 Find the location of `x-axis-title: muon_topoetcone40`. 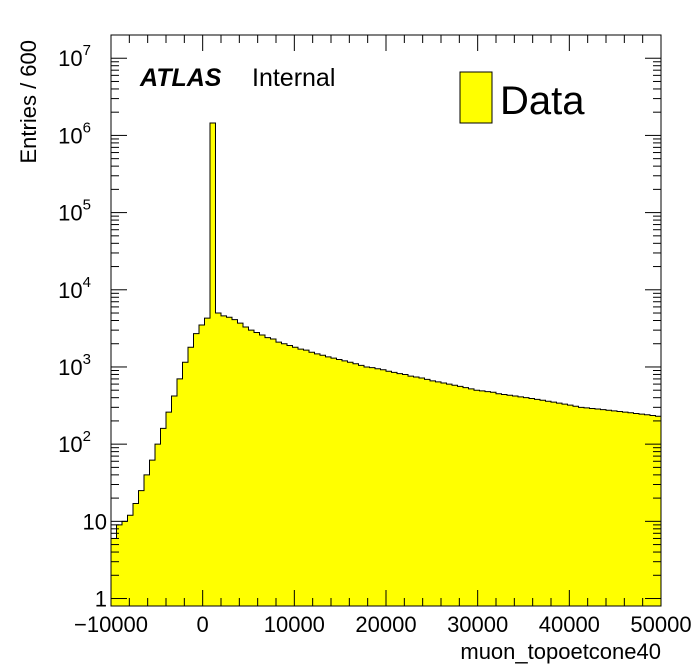

x-axis-title: muon_topoetcone40 is located at coordinates (560, 651).